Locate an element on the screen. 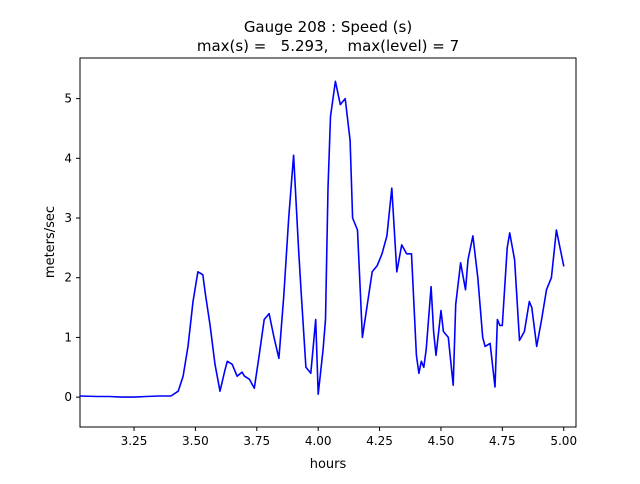  y-axis-ticks: 0 1 2 3 4 5 is located at coordinates (72, 248).